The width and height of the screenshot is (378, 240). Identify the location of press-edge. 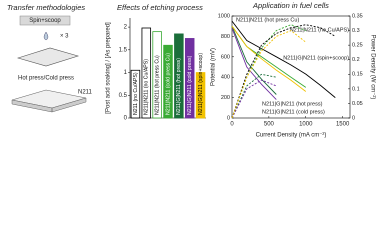
(49, 105).